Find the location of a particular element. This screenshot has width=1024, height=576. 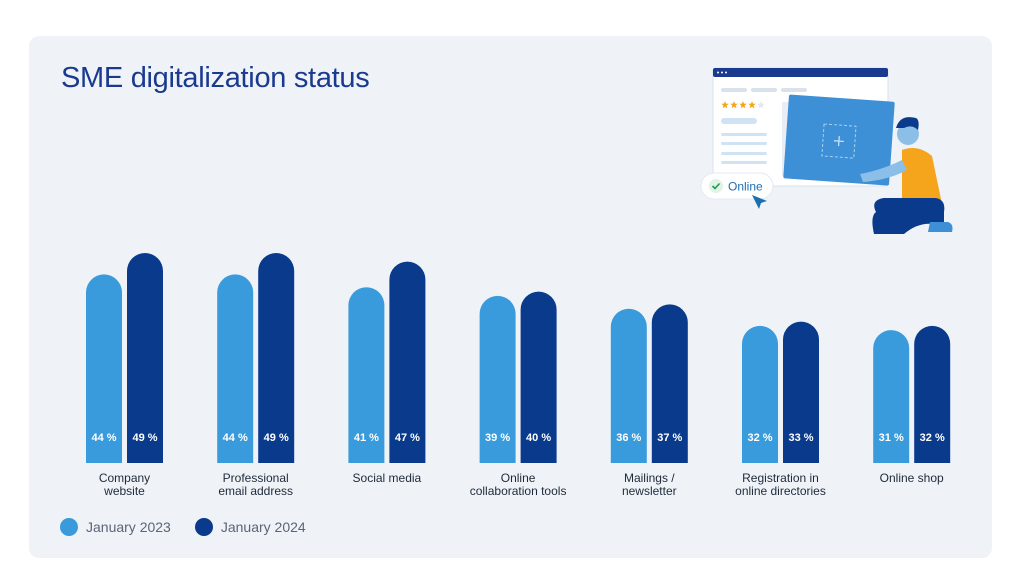

bar-value-label-2024-6: 32 % is located at coordinates (932, 438).